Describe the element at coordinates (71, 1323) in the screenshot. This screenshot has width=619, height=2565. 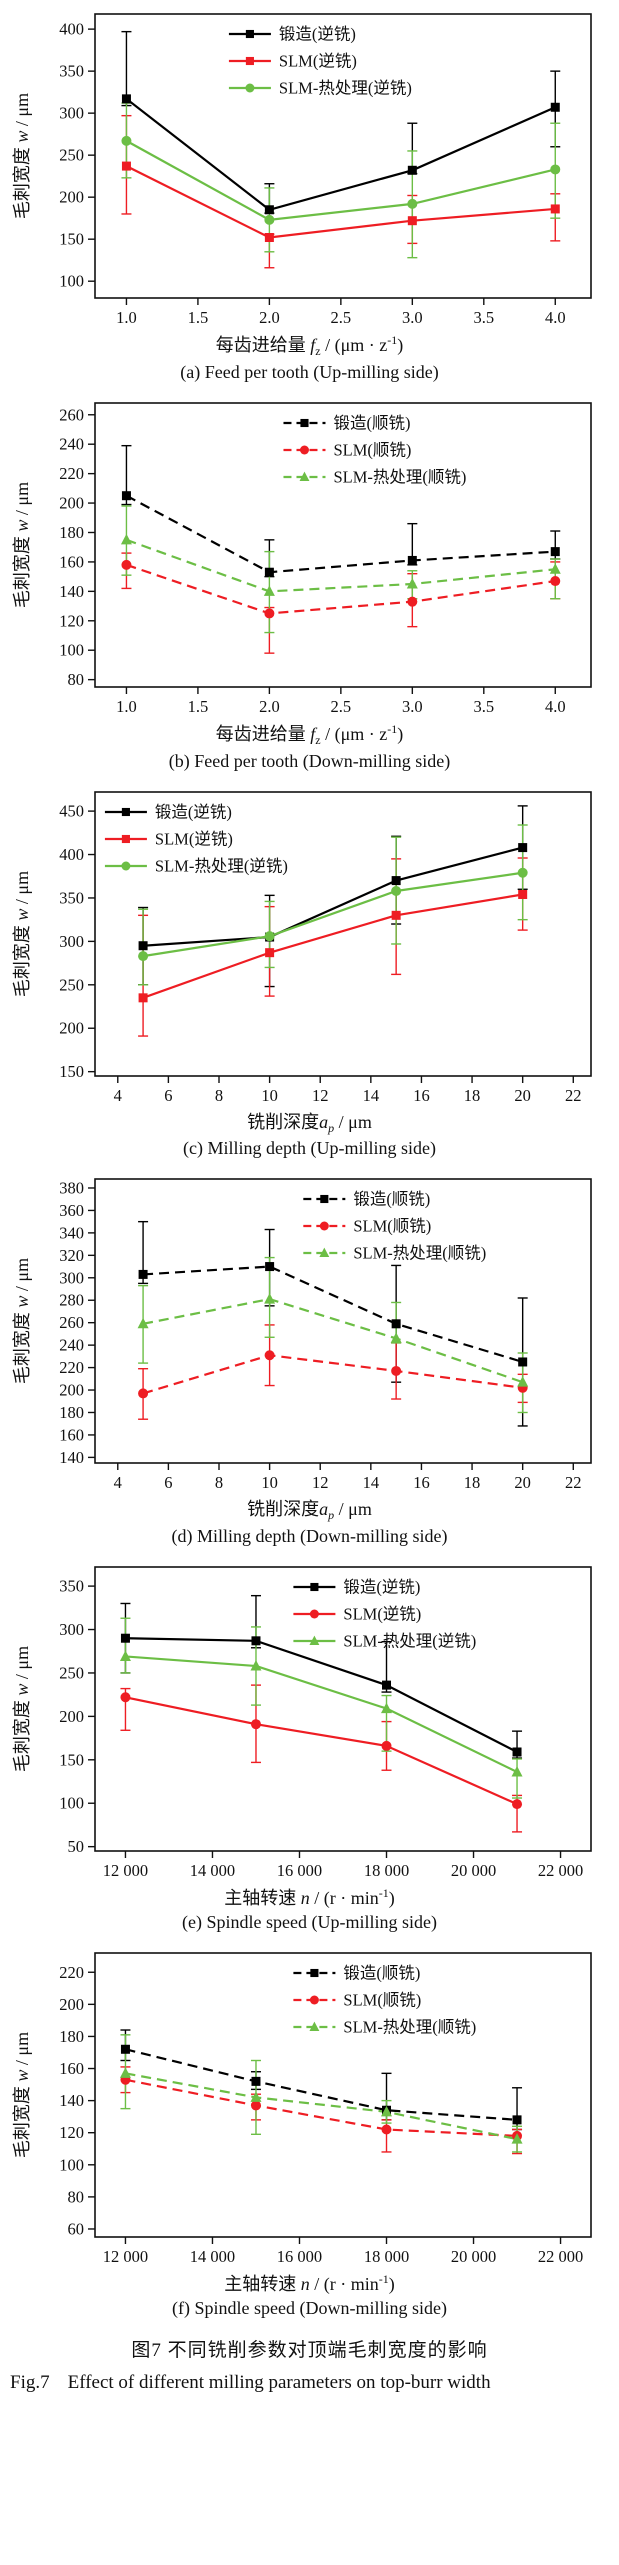
I see `svg-text: 260` at that location.